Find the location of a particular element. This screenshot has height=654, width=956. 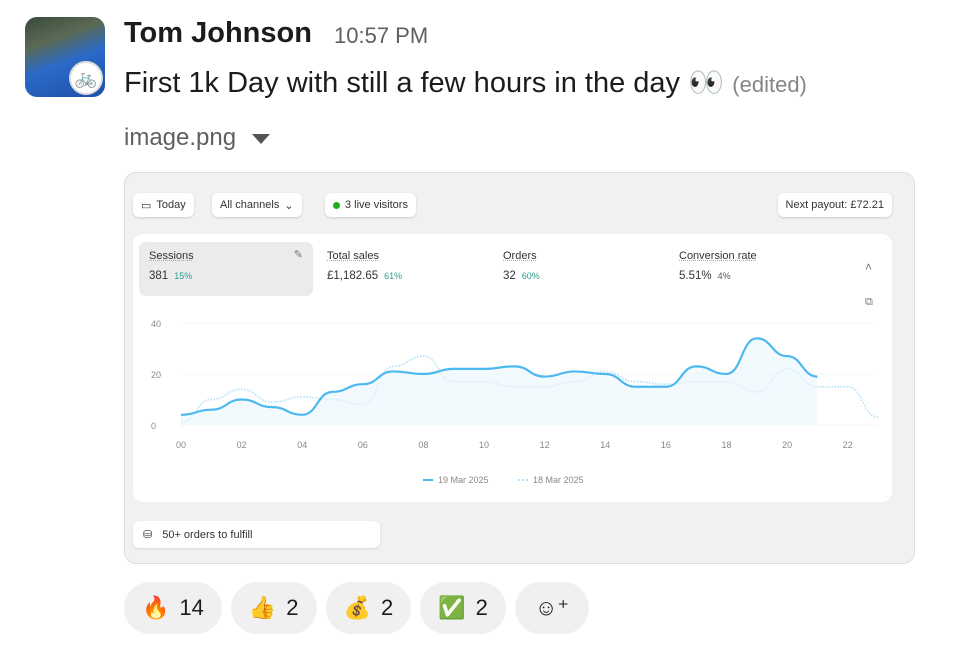

fire-icon: 🔥 is located at coordinates (156, 607).